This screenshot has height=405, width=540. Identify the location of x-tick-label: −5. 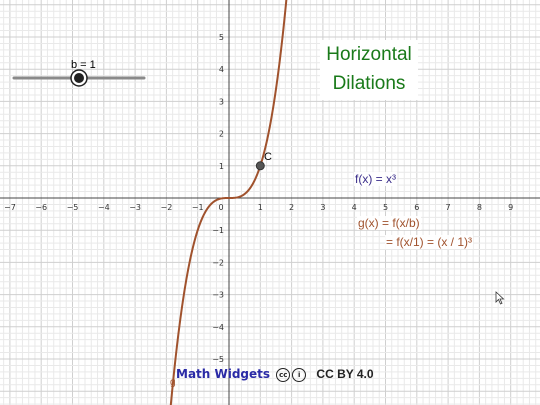
(73, 207).